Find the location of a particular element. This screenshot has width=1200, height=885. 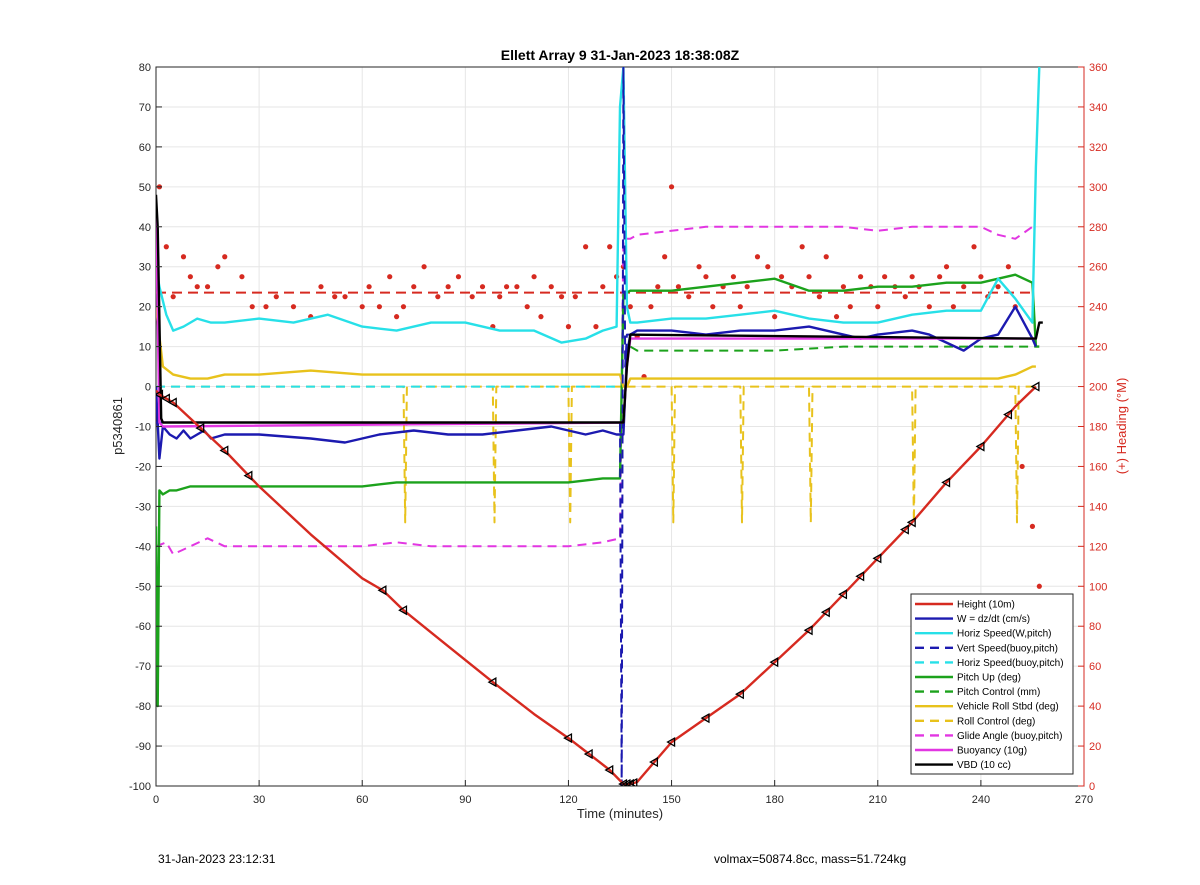

x-tick-label: 180 is located at coordinates (774, 800).